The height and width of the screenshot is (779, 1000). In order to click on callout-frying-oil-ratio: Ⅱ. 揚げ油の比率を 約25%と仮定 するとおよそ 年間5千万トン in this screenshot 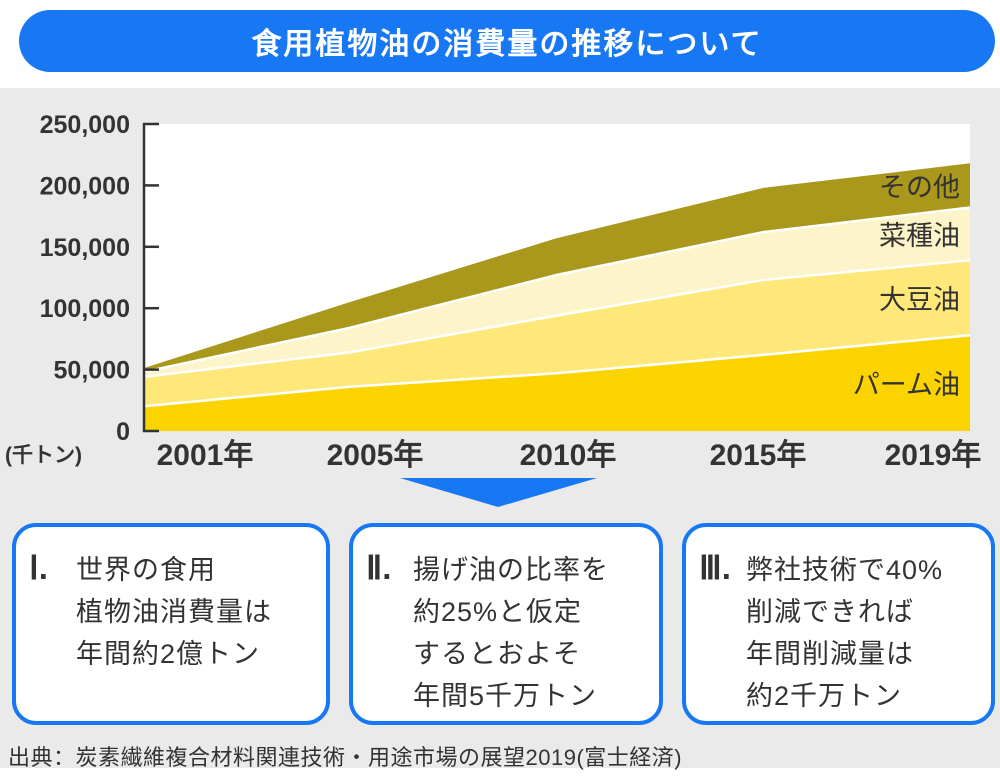, I will do `click(506, 624)`.